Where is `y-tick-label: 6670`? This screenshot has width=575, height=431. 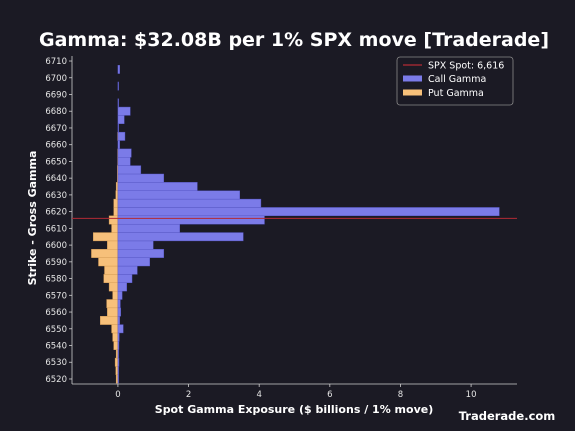 y-tick-label: 6670 is located at coordinates (56, 129).